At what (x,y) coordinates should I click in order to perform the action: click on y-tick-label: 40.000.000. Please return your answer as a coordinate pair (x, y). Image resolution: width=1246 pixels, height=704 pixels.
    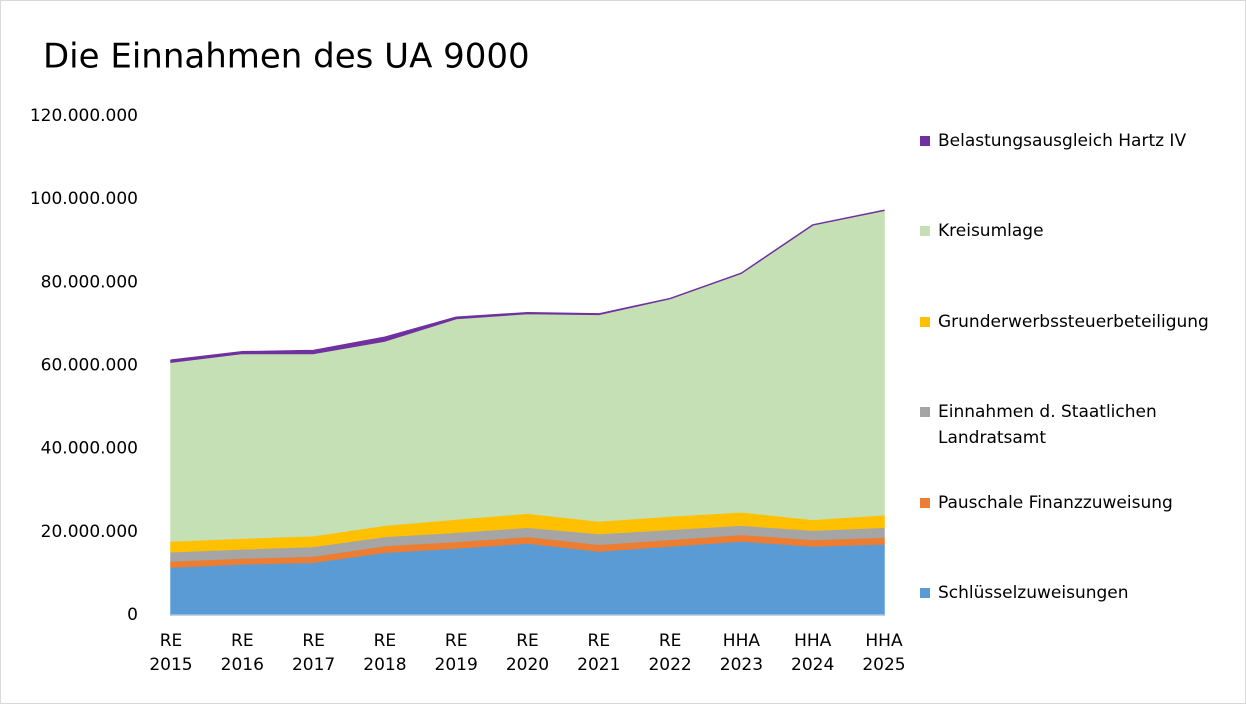
    Looking at the image, I should click on (89, 449).